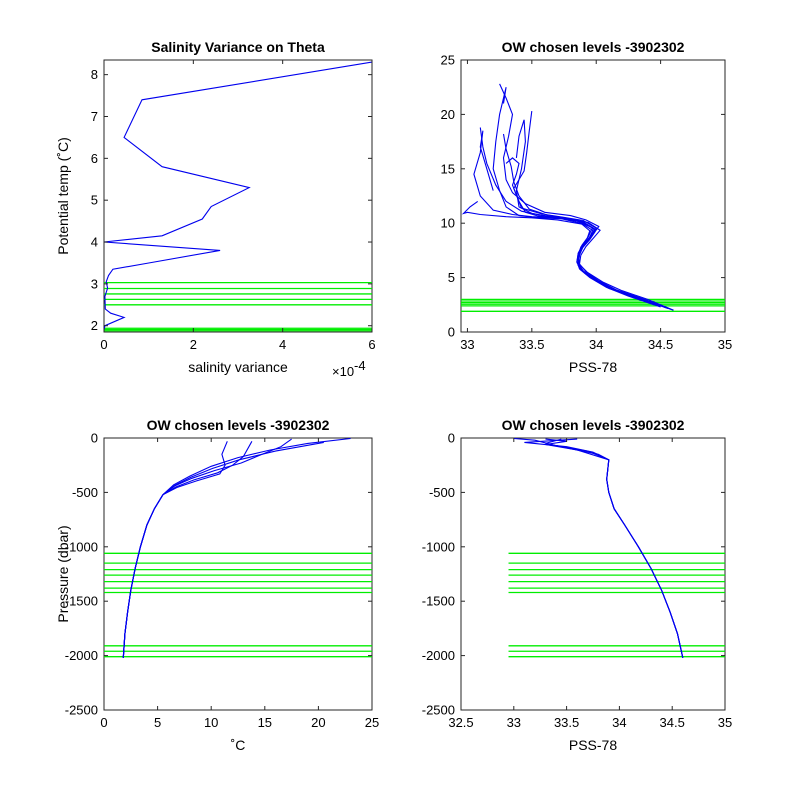  Describe the element at coordinates (193, 344) in the screenshot. I see `x-tick-label: 2` at that location.